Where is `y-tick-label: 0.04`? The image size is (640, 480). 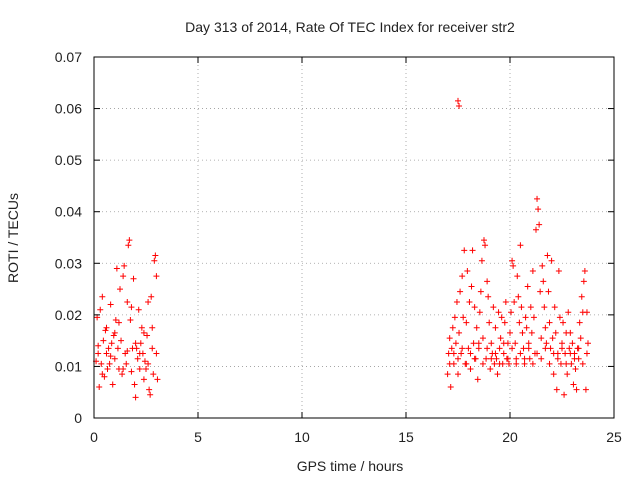
y-tick-label: 0.04 is located at coordinates (68, 212).